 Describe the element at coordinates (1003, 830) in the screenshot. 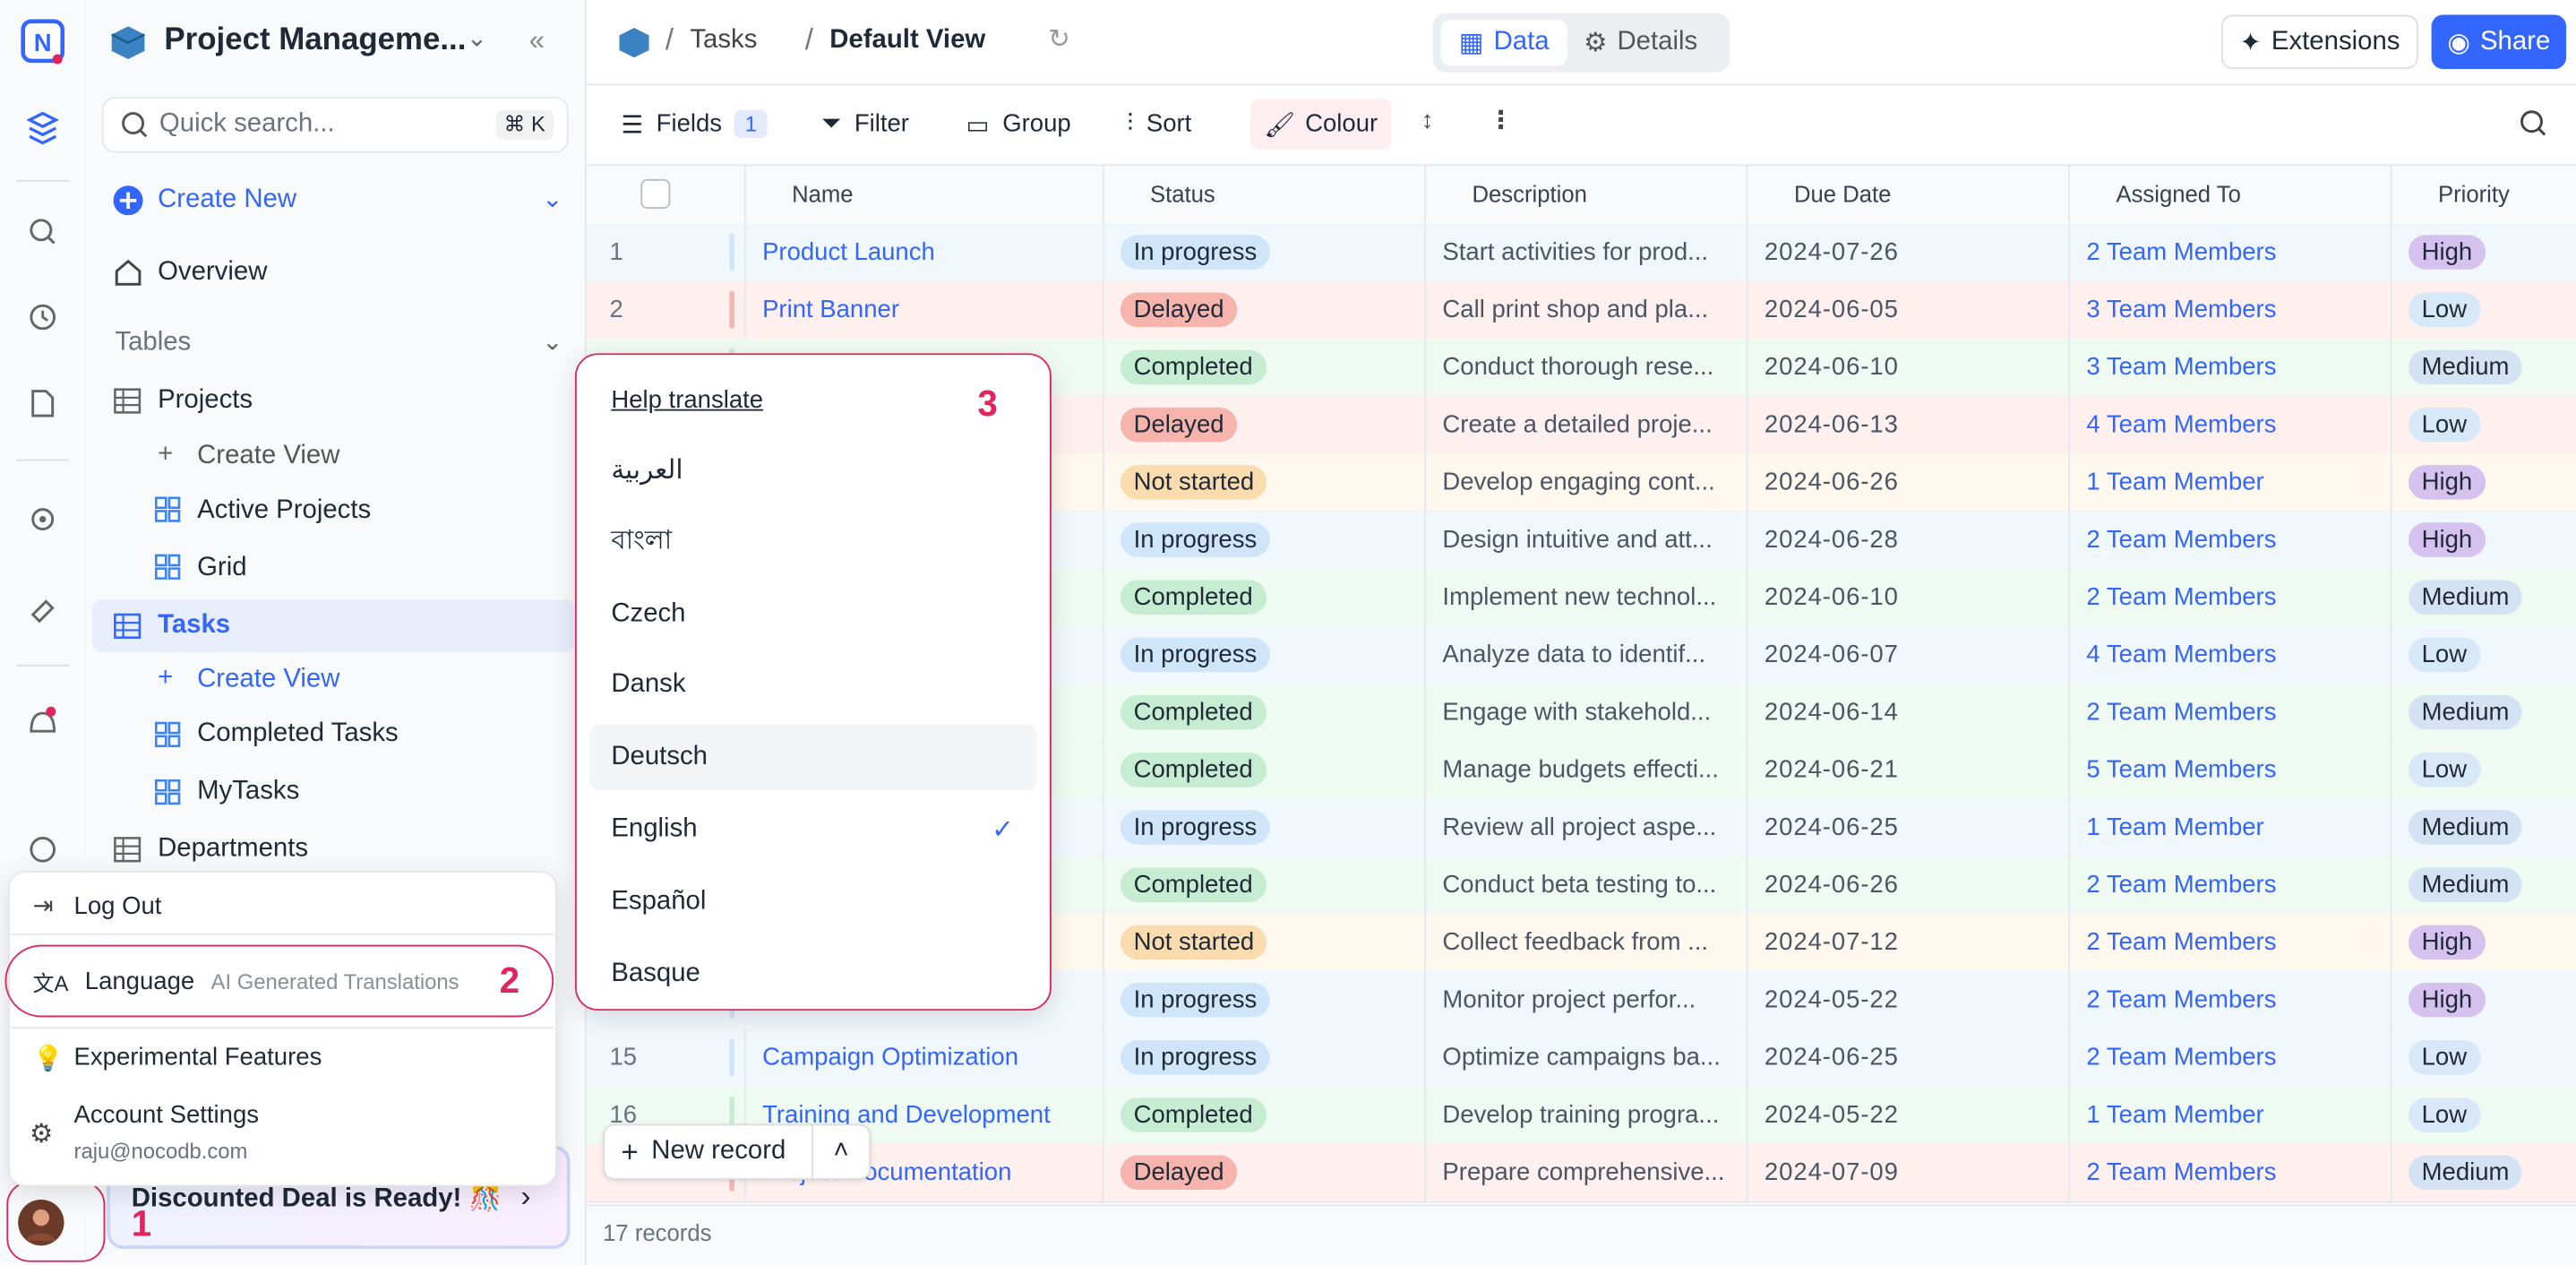

I see `check: ✓` at that location.